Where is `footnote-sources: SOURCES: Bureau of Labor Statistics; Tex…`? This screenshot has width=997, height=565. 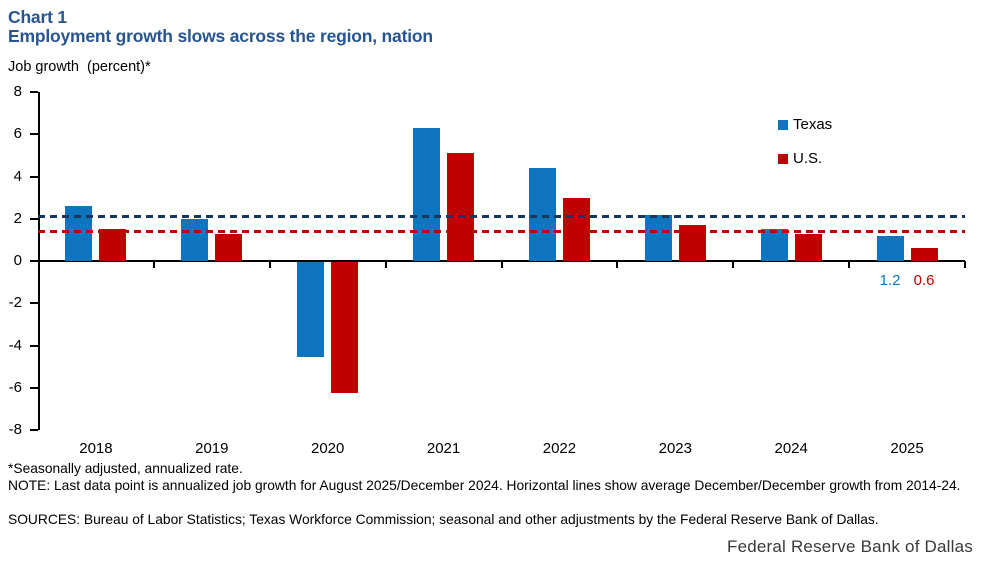
footnote-sources: SOURCES: Bureau of Labor Statistics; Tex… is located at coordinates (443, 519).